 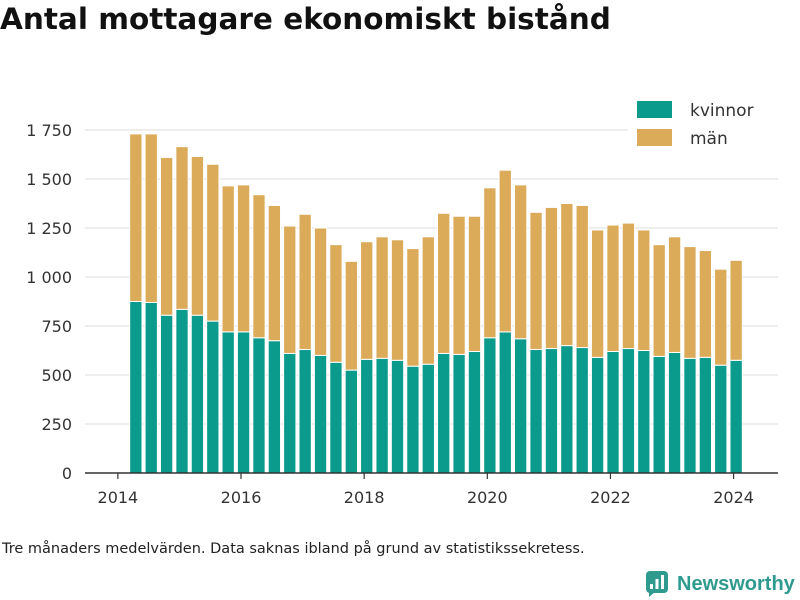 I want to click on y-tick-label: 1 000, so click(x=49, y=277).